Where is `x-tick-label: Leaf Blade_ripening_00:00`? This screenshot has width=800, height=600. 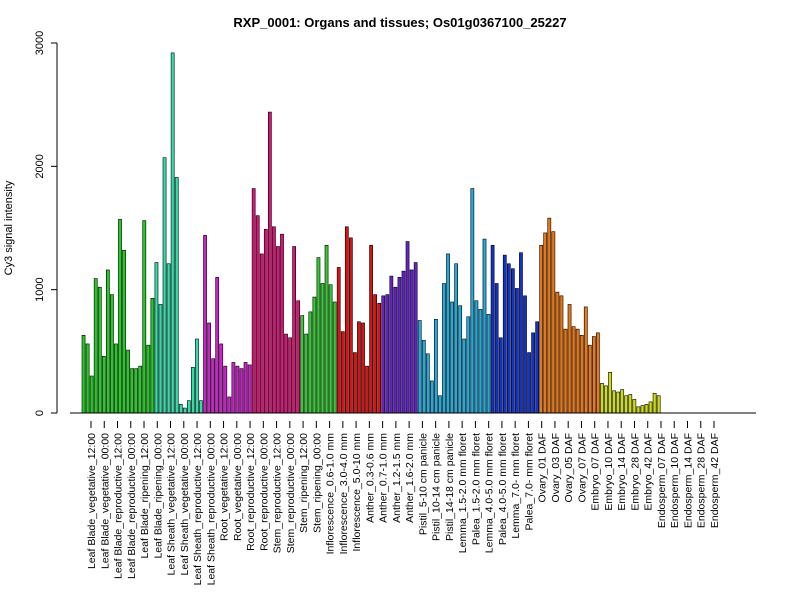 x-tick-label: Leaf Blade_ripening_00:00 is located at coordinates (158, 496).